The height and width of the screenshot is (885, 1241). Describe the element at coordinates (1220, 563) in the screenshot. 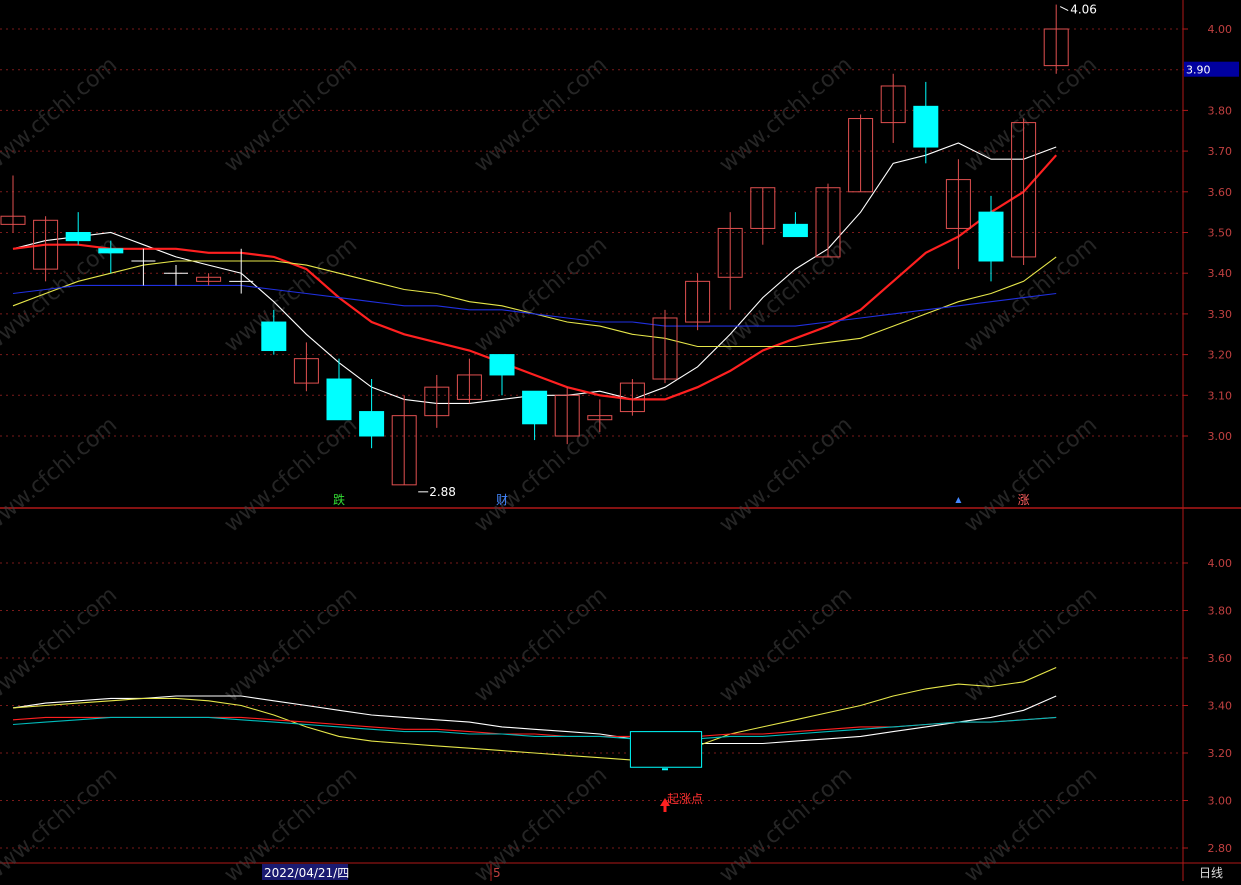

I see `indicator-tick-label: 4.00` at that location.